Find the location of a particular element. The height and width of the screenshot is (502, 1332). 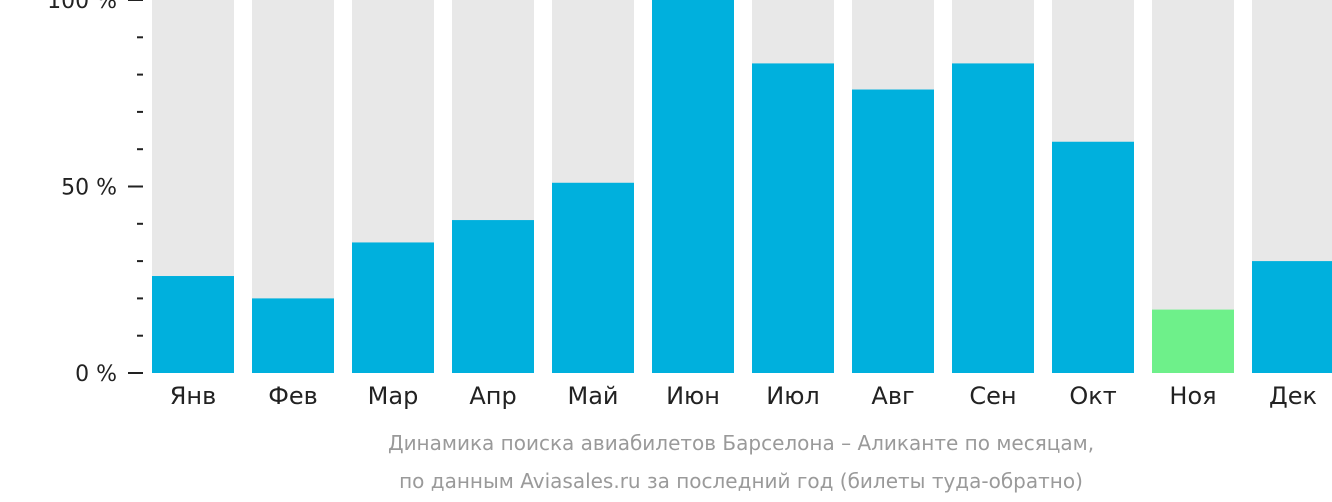

y-tick-label: 50 % is located at coordinates (89, 188).